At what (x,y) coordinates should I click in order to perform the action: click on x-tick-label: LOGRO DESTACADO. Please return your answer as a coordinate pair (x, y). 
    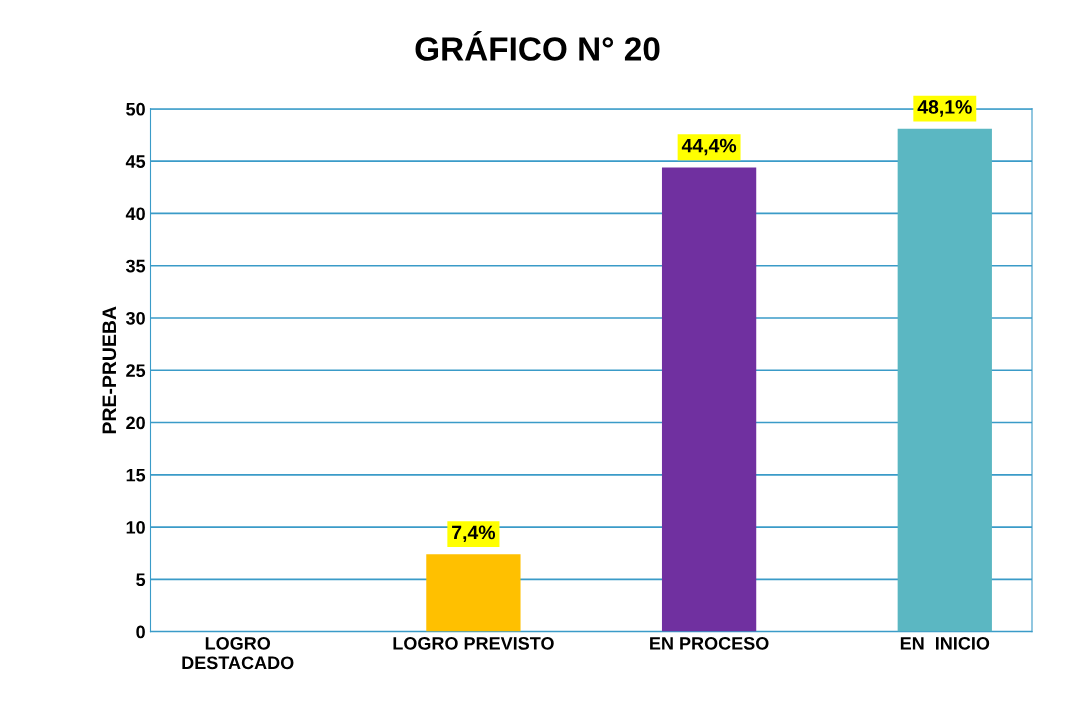
    Looking at the image, I should click on (238, 653).